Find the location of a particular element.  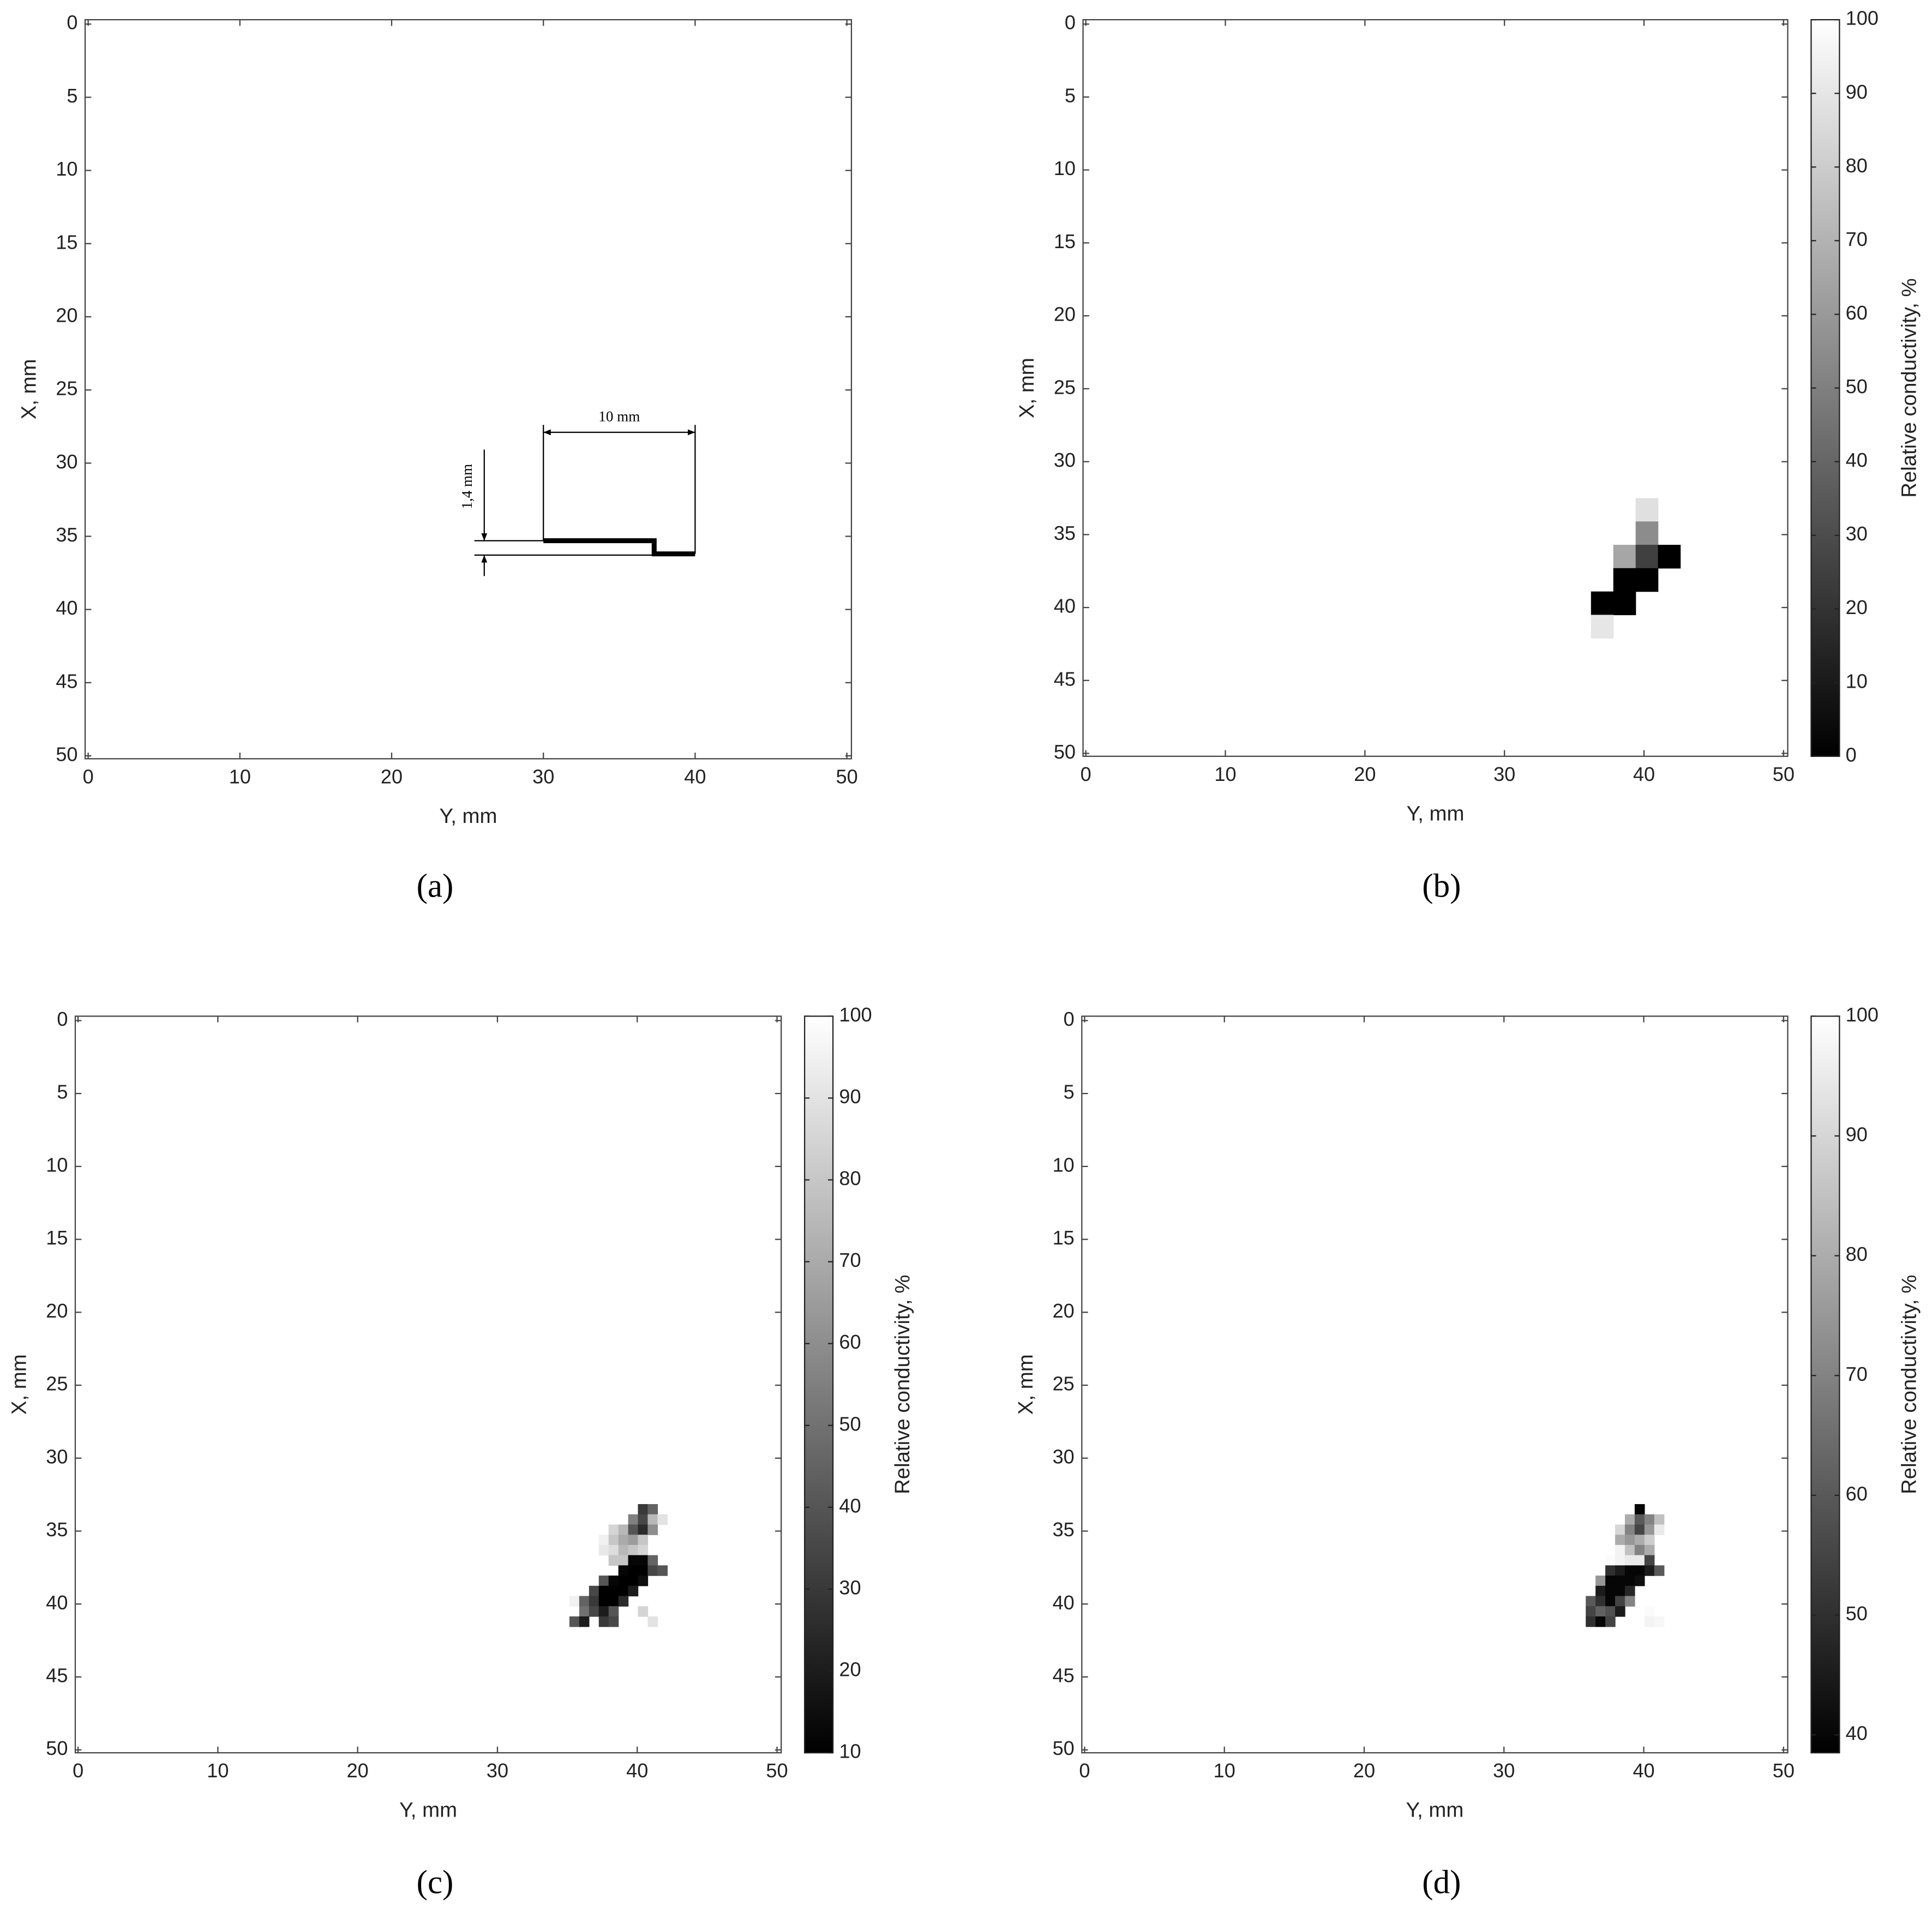

x-axis-label: Y, mm is located at coordinates (428, 1809).